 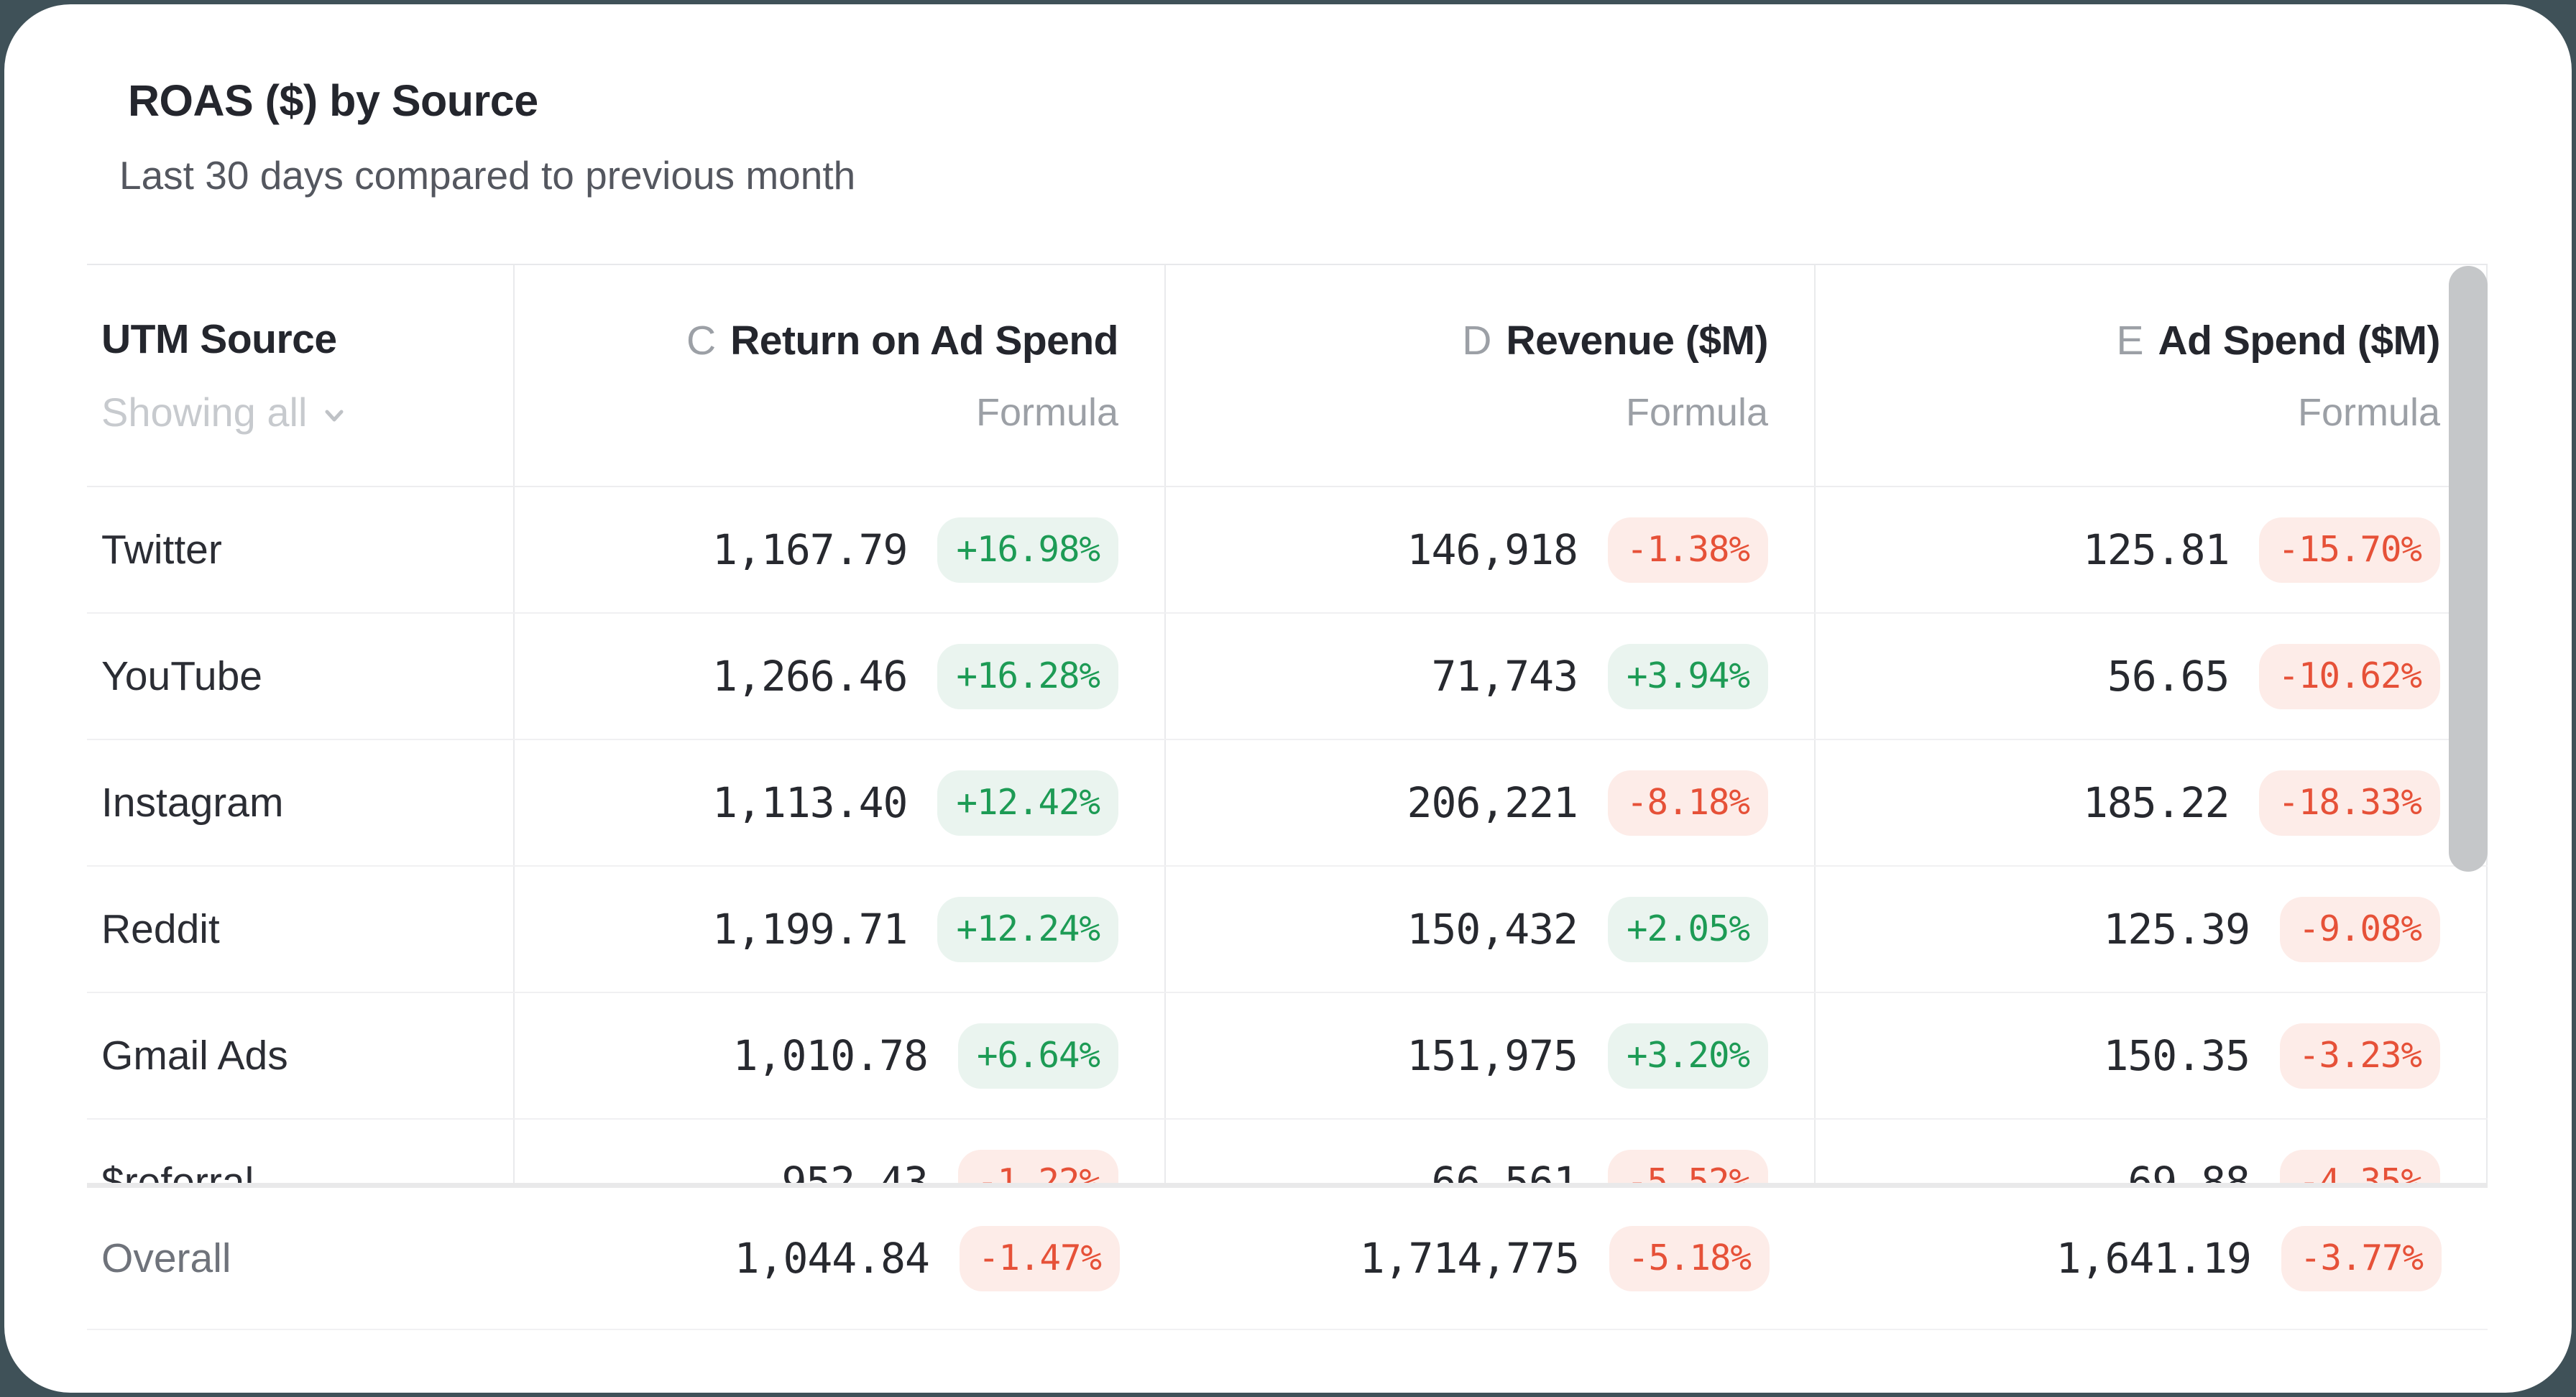 I want to click on ad-spend-value: 125.39, so click(x=2176, y=929).